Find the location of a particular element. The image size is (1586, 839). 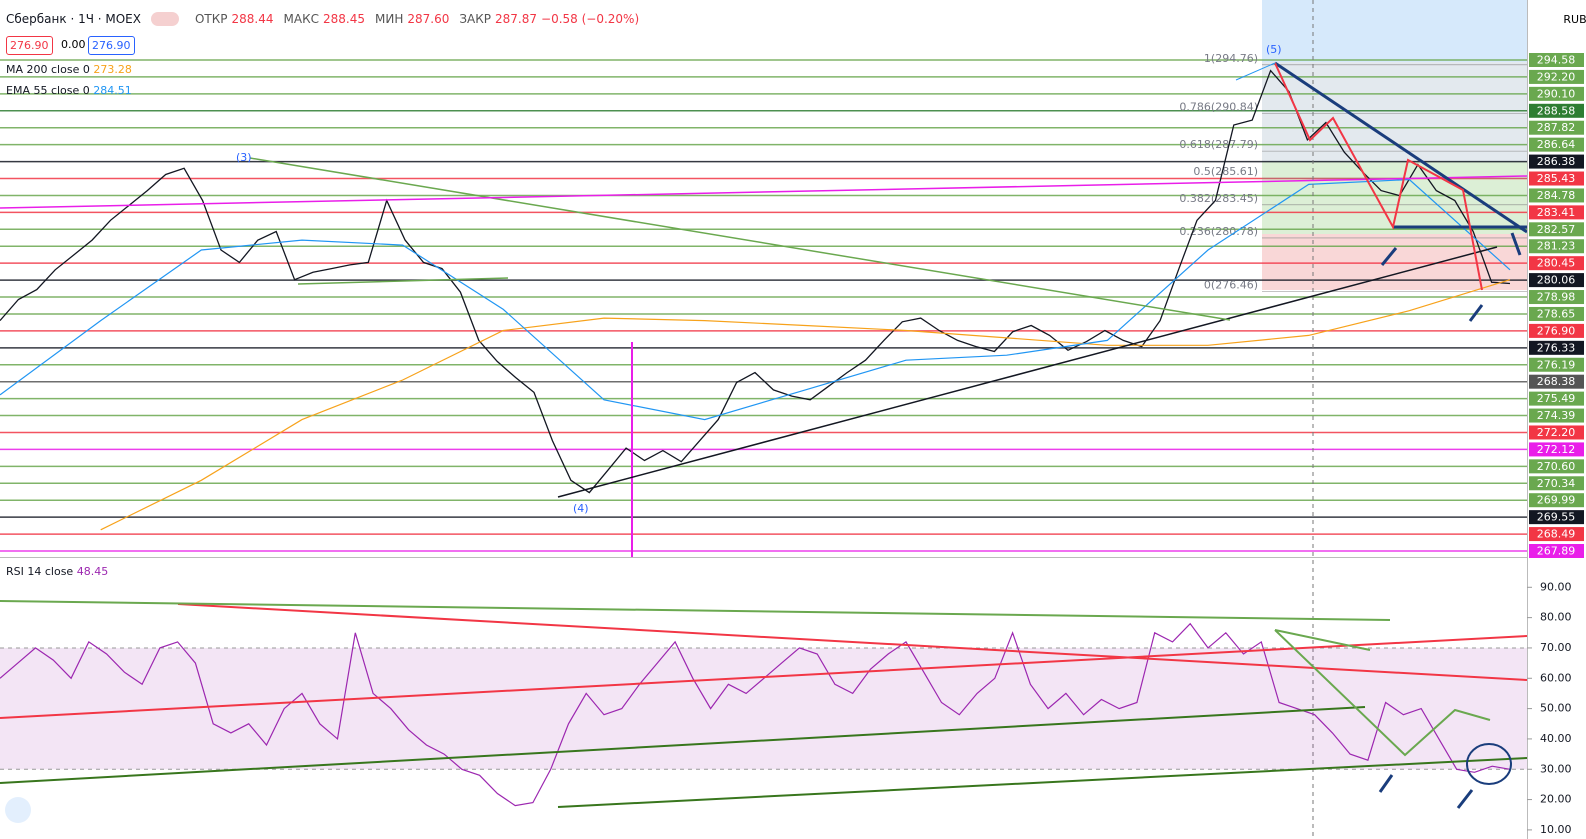

wave-path is located at coordinates (1378, 176).